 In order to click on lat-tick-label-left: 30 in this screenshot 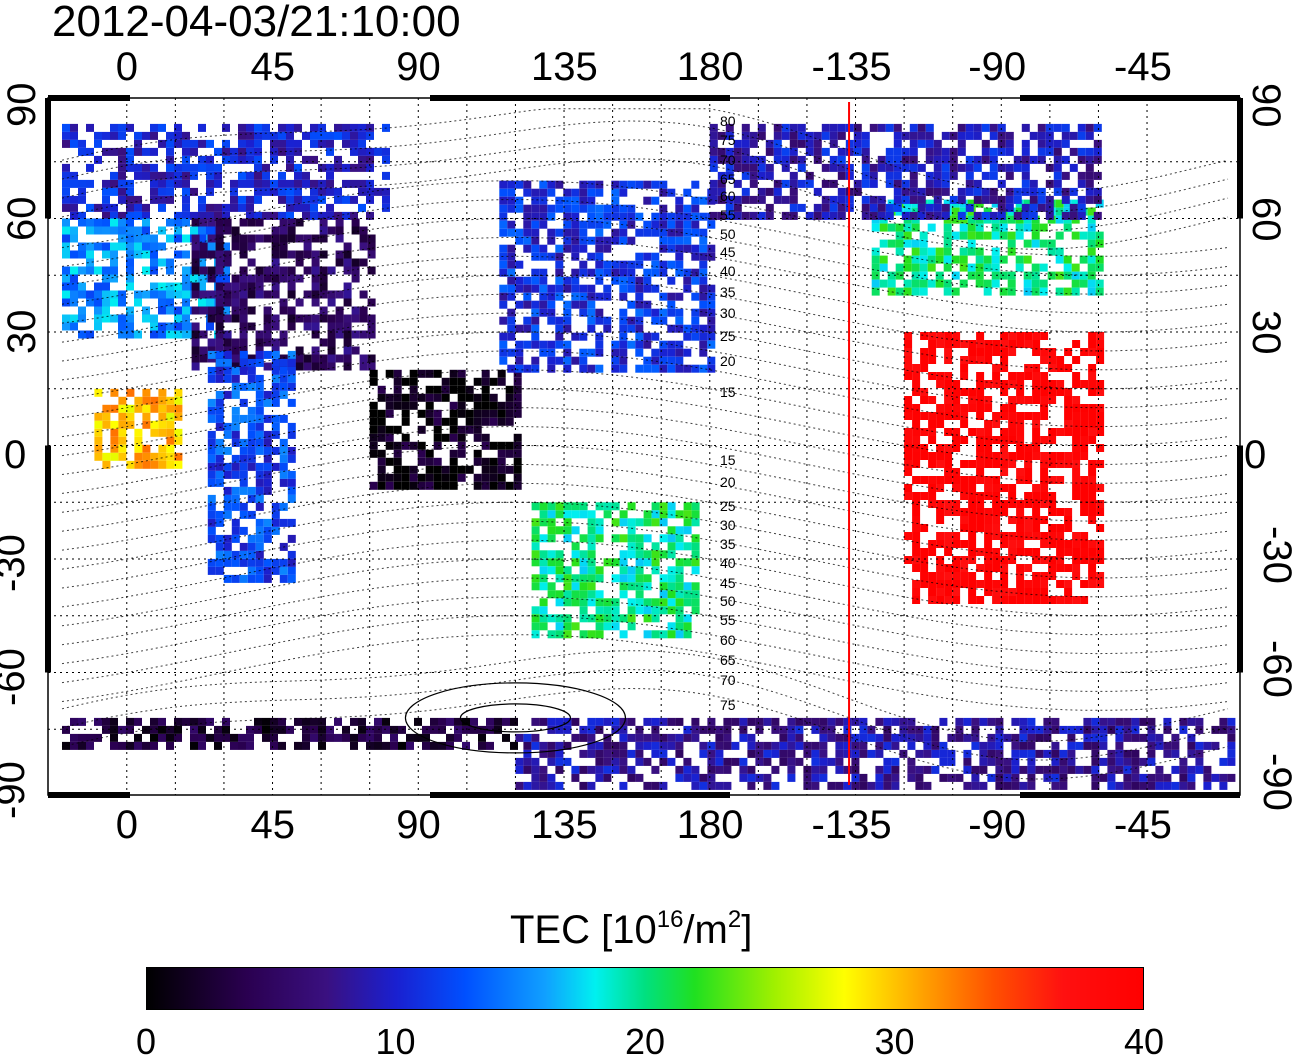, I will do `click(22, 332)`.